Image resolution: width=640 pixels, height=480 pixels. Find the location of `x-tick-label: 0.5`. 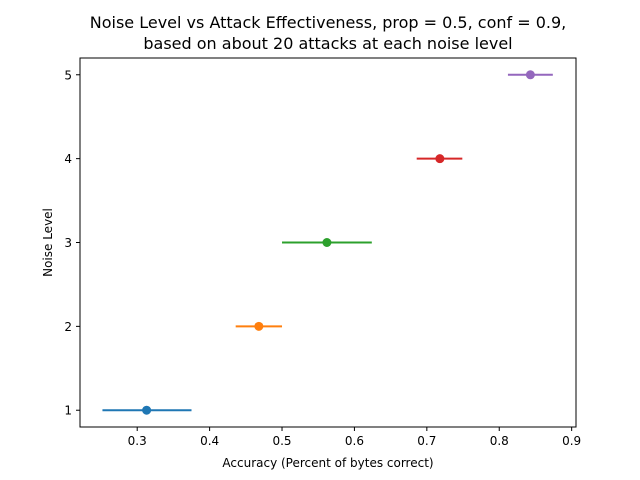

x-tick-label: 0.5 is located at coordinates (281, 441).